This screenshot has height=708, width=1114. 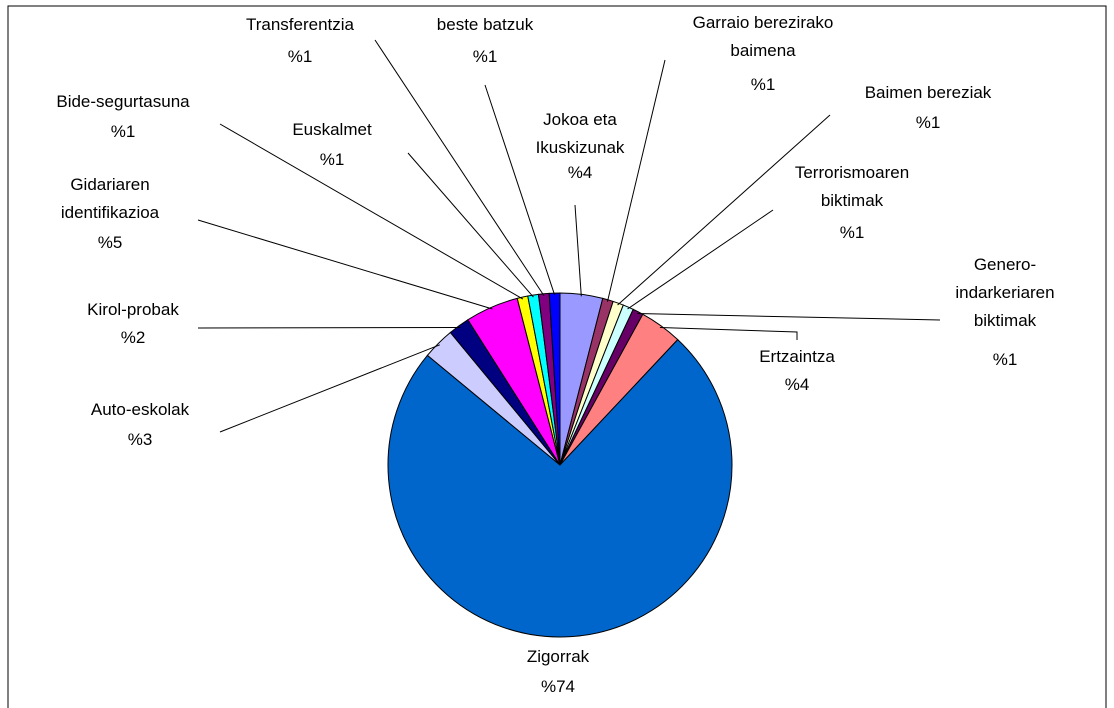 I want to click on slice-label: Transferentzia, so click(x=300, y=24).